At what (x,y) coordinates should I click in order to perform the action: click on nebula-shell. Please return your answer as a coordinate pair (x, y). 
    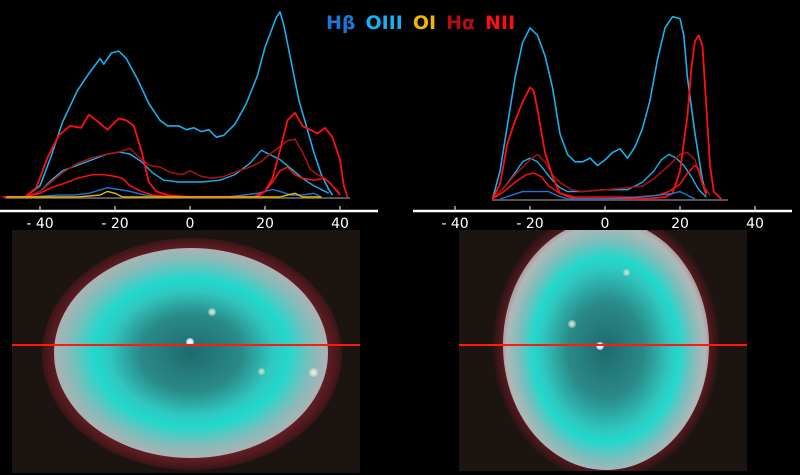
    Looking at the image, I should click on (606, 350).